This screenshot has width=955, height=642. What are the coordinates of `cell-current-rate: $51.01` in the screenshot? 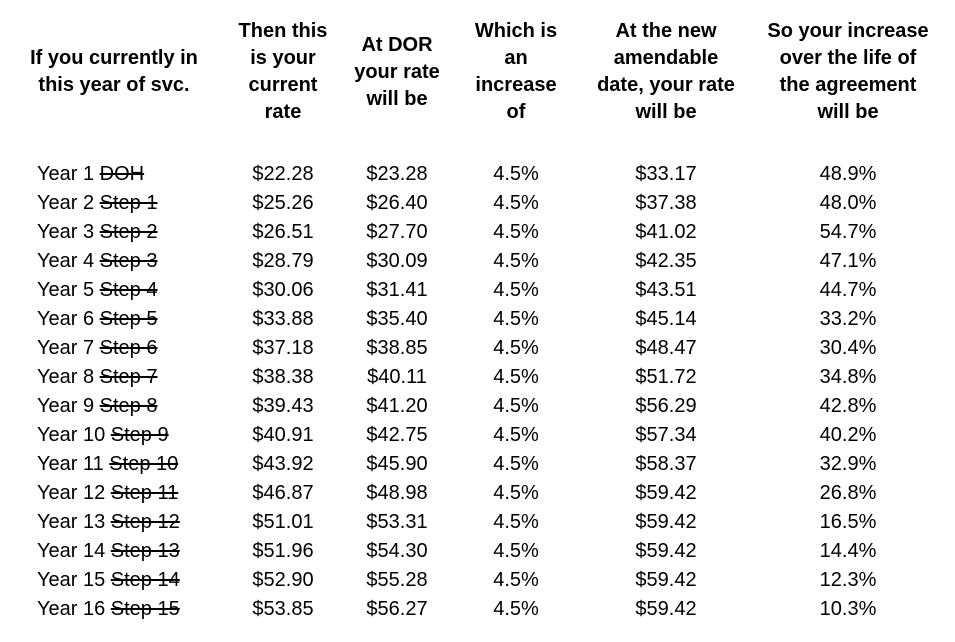 It's located at (283, 522).